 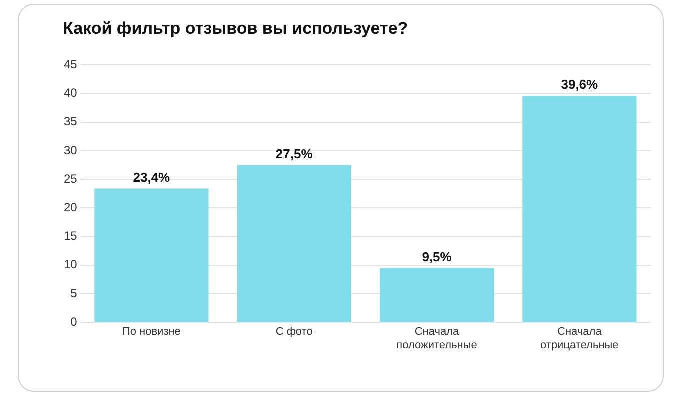 I want to click on y-tick-label: 20, so click(x=71, y=207).